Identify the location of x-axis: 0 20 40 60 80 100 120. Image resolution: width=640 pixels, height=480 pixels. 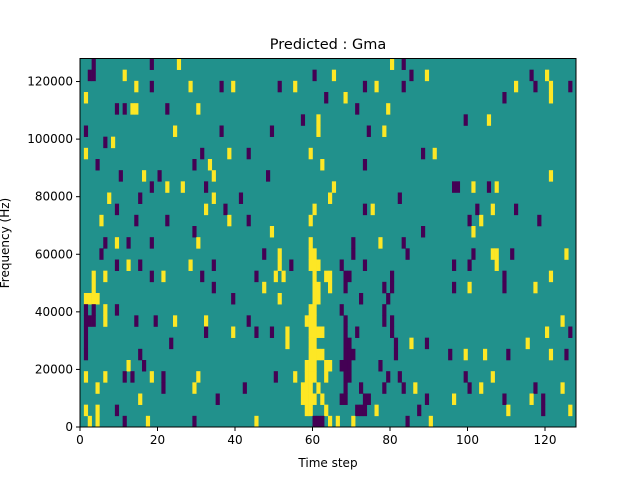
(316, 437).